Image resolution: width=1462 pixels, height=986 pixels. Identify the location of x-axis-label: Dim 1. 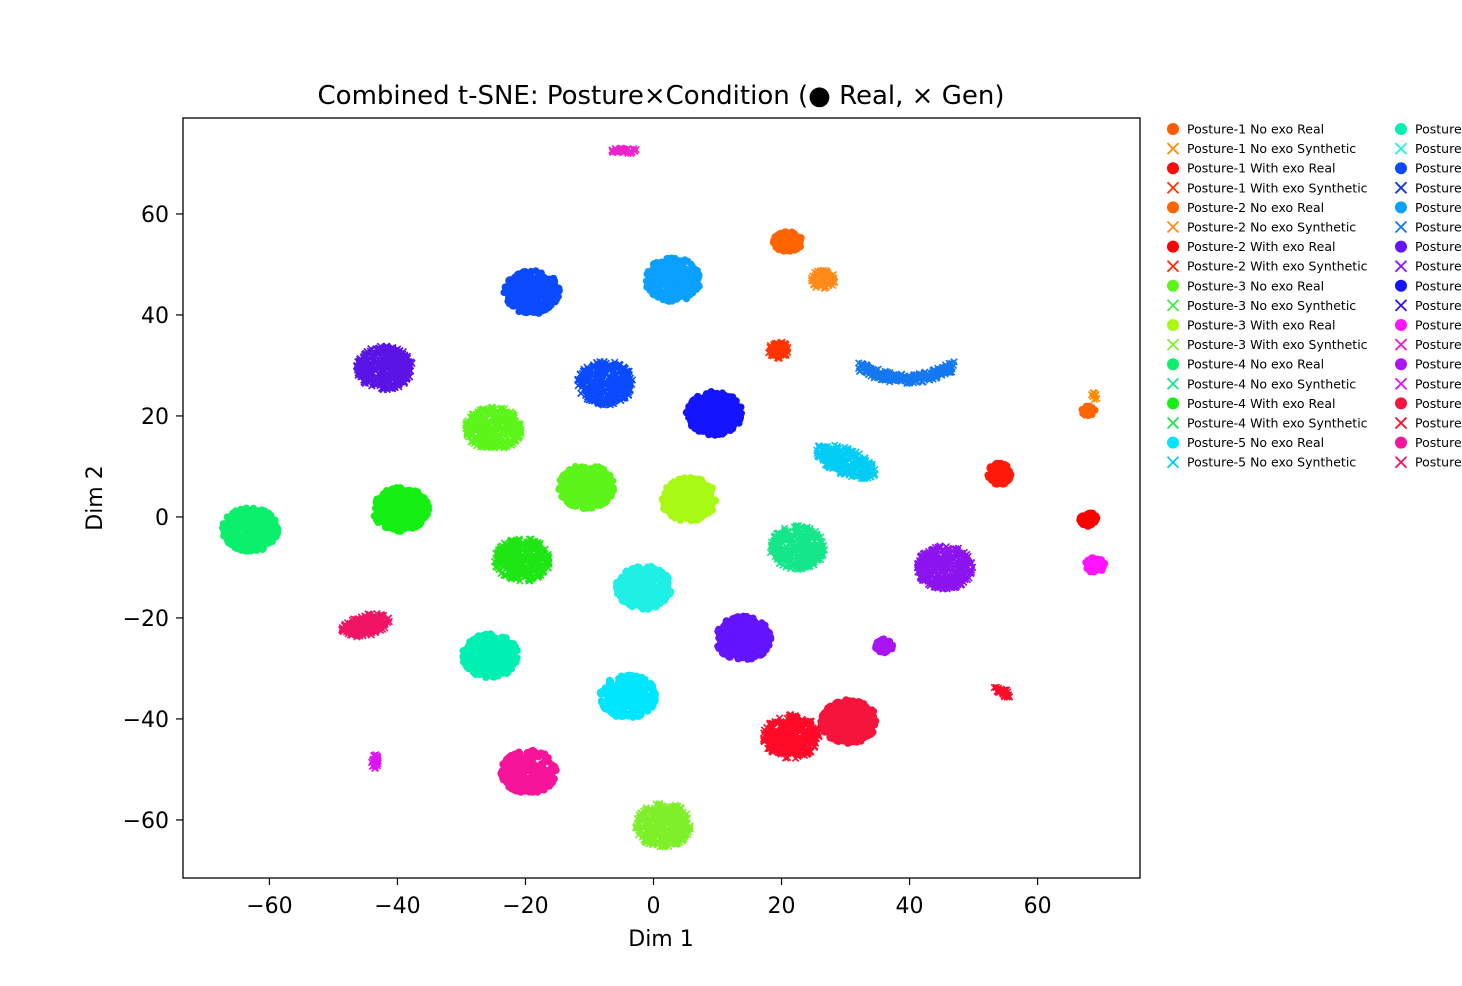
(660, 939).